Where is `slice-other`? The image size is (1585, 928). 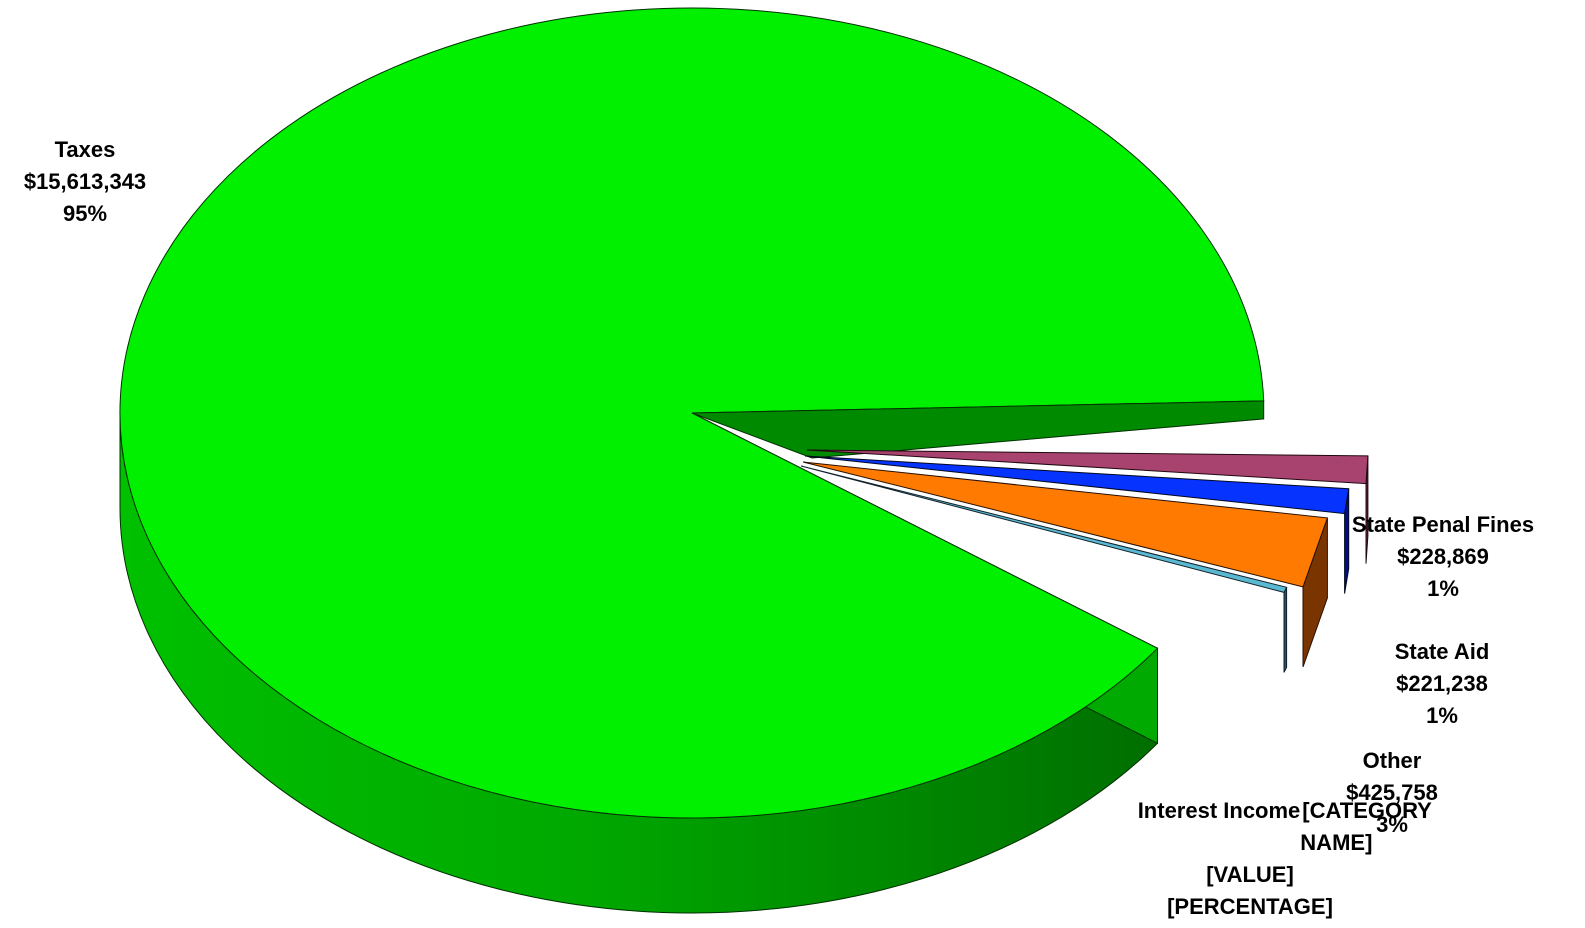 slice-other is located at coordinates (1065, 524).